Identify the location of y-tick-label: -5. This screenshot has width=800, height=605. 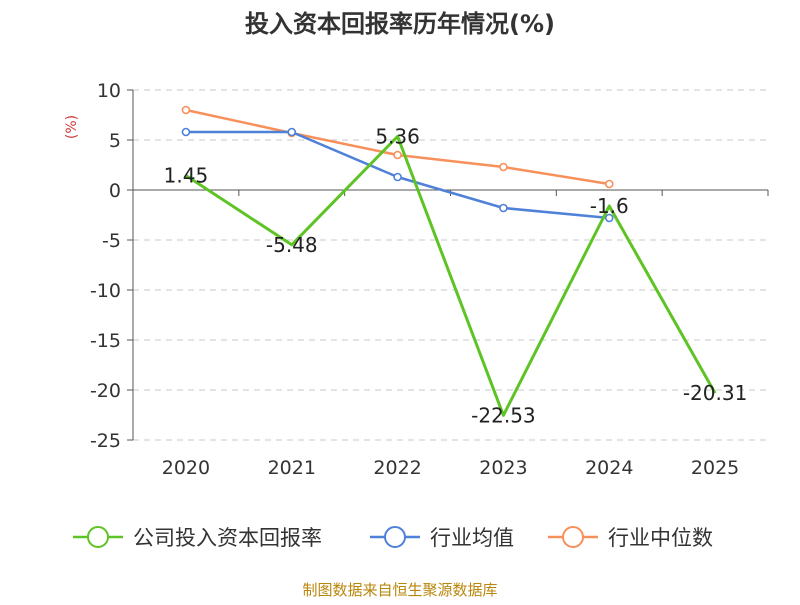
(111, 241).